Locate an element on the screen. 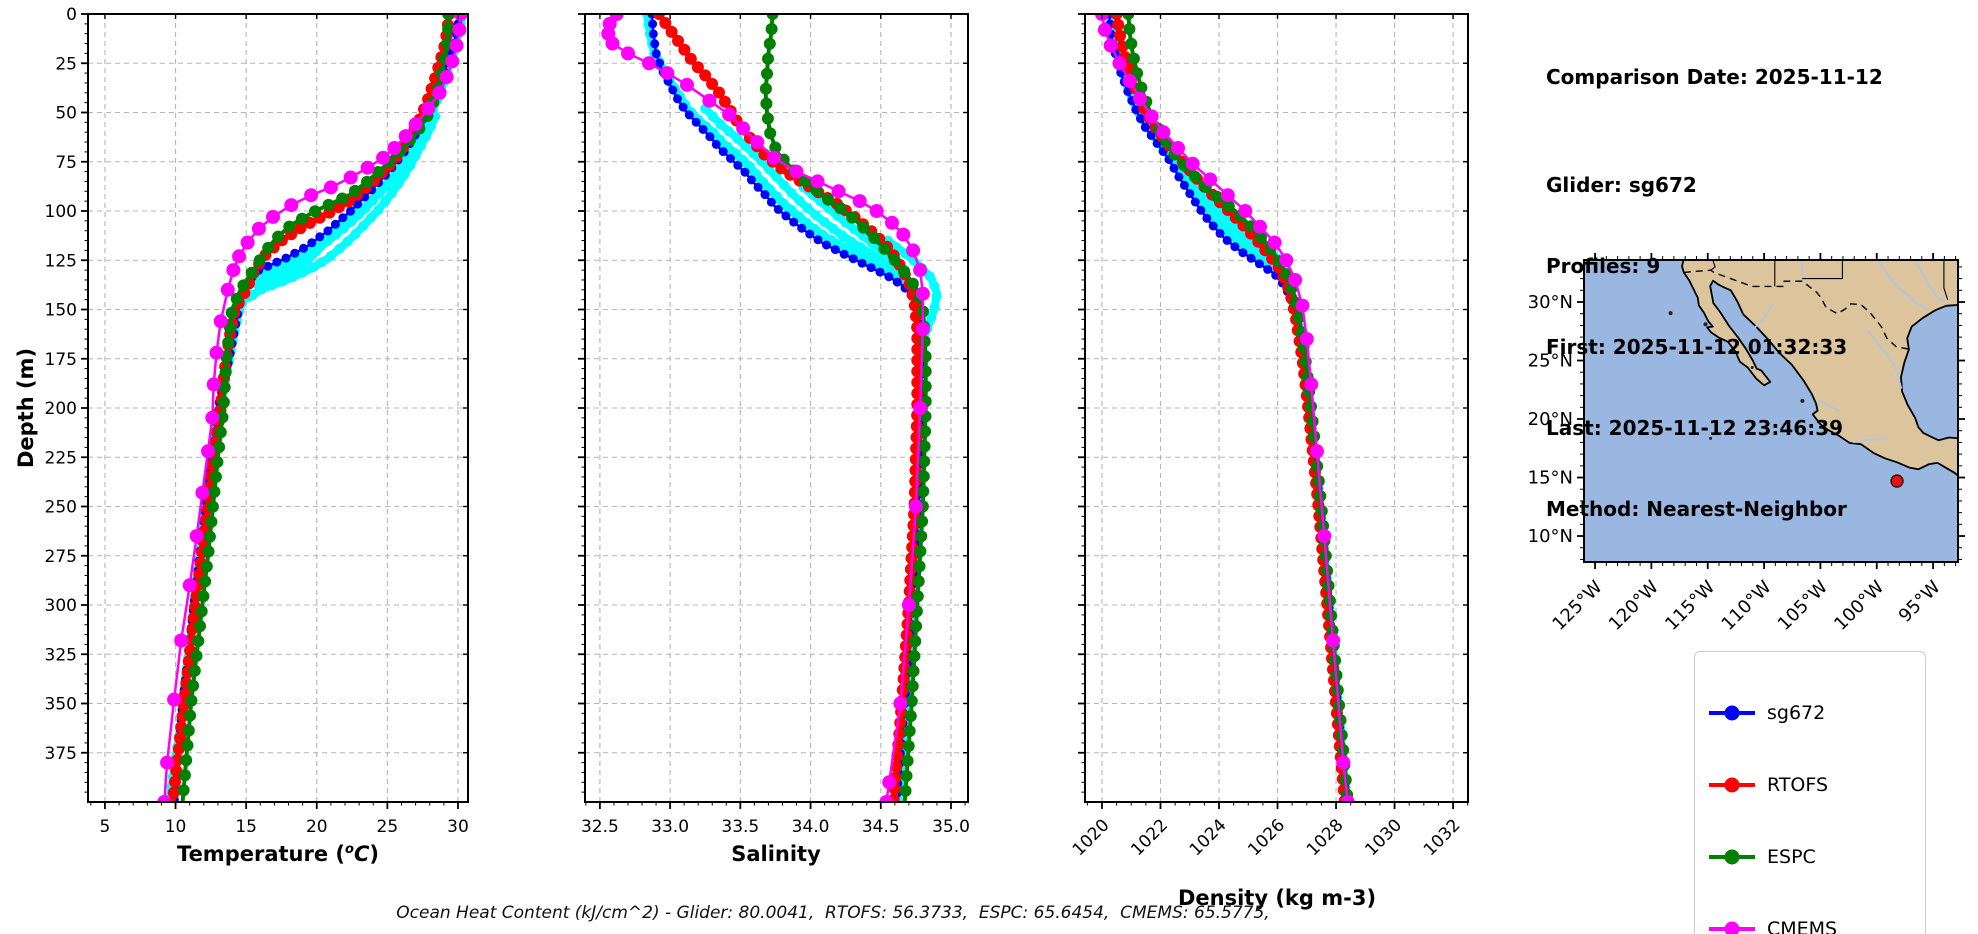  svg-text: 105°W is located at coordinates (1803, 606).